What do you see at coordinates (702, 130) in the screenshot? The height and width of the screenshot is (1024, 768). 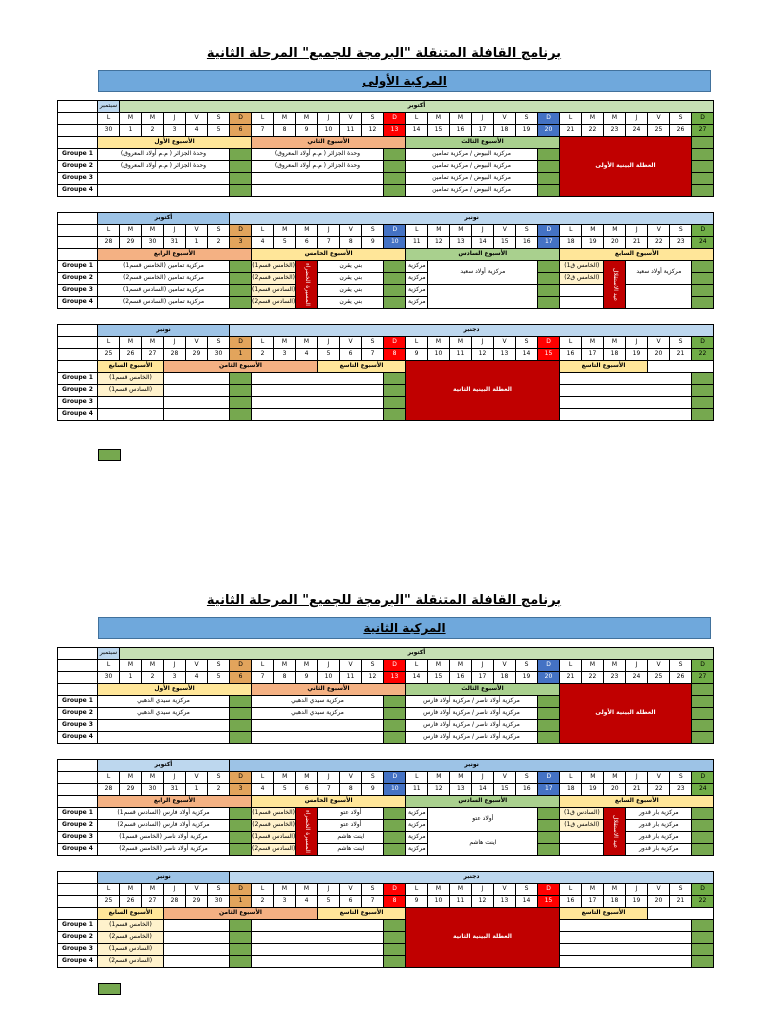 I see `date-cell: 27` at bounding box center [702, 130].